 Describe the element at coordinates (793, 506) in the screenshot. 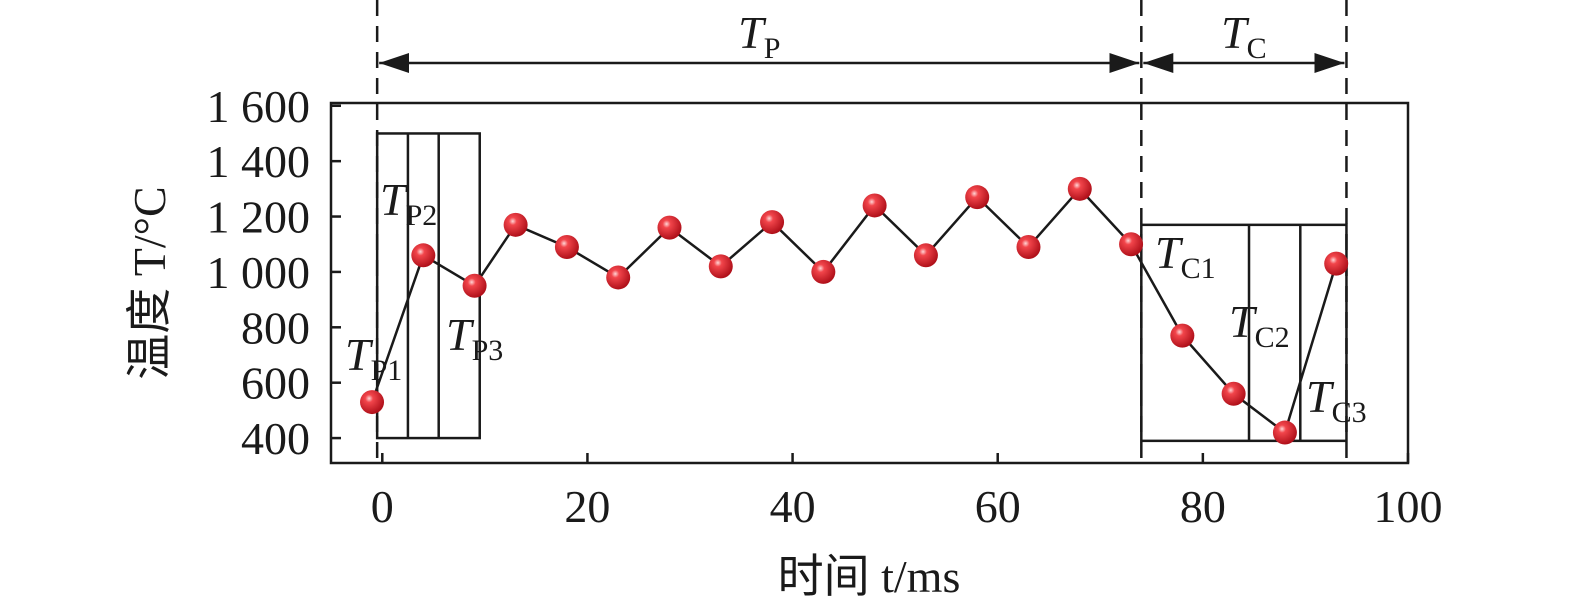

I see `x-tick-label: 40` at that location.